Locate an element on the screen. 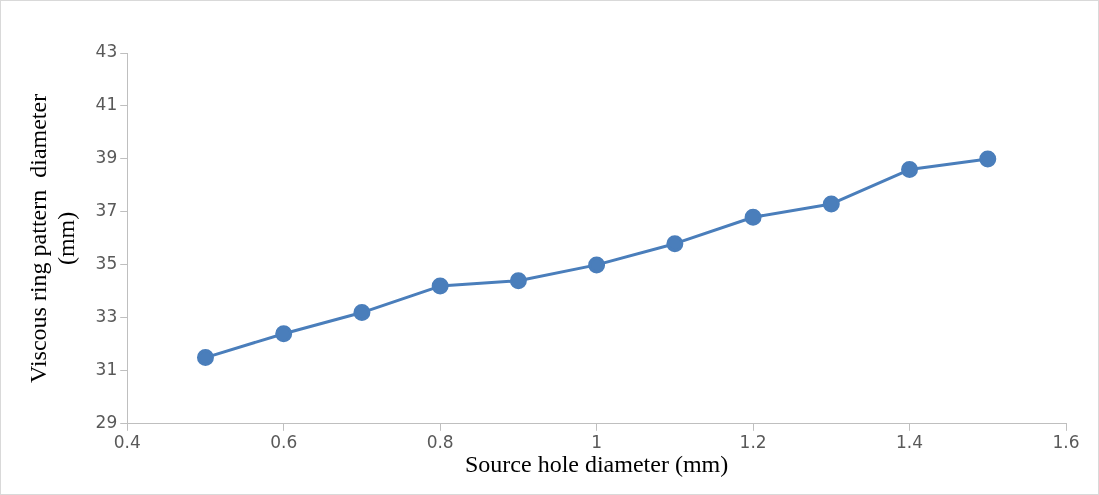  x-tick-label: 1.4 is located at coordinates (910, 442).